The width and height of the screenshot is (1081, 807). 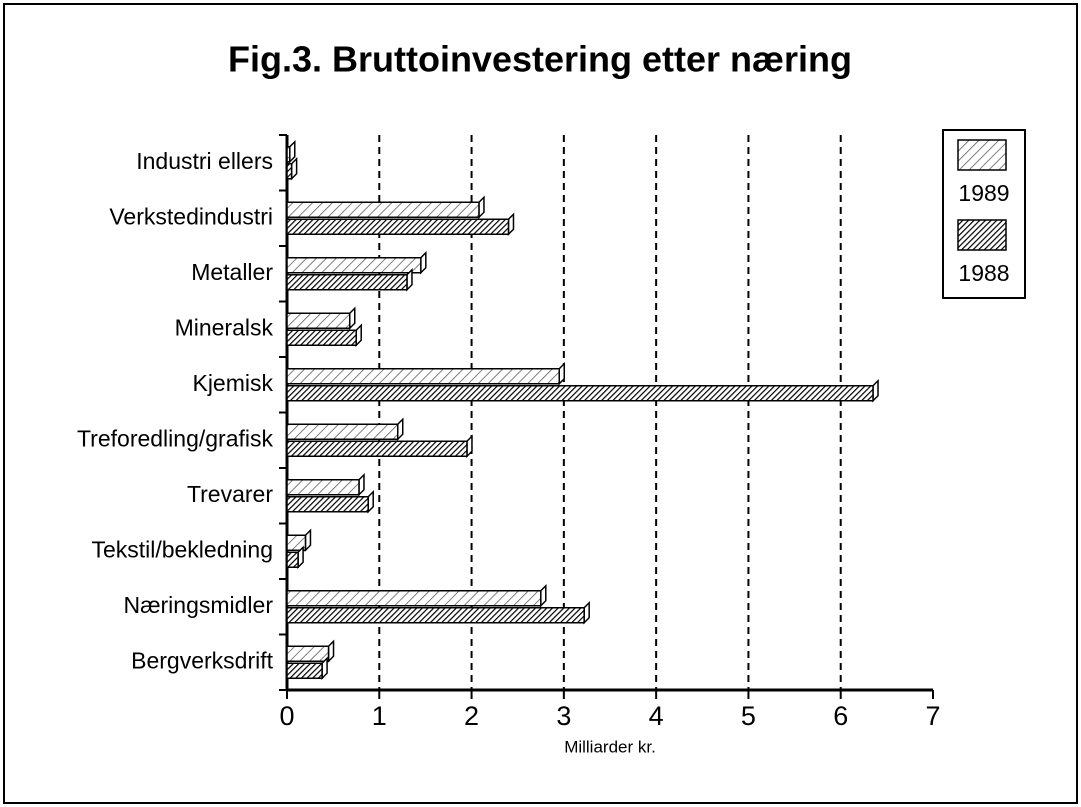 What do you see at coordinates (983, 273) in the screenshot?
I see `legend-label: 1988` at bounding box center [983, 273].